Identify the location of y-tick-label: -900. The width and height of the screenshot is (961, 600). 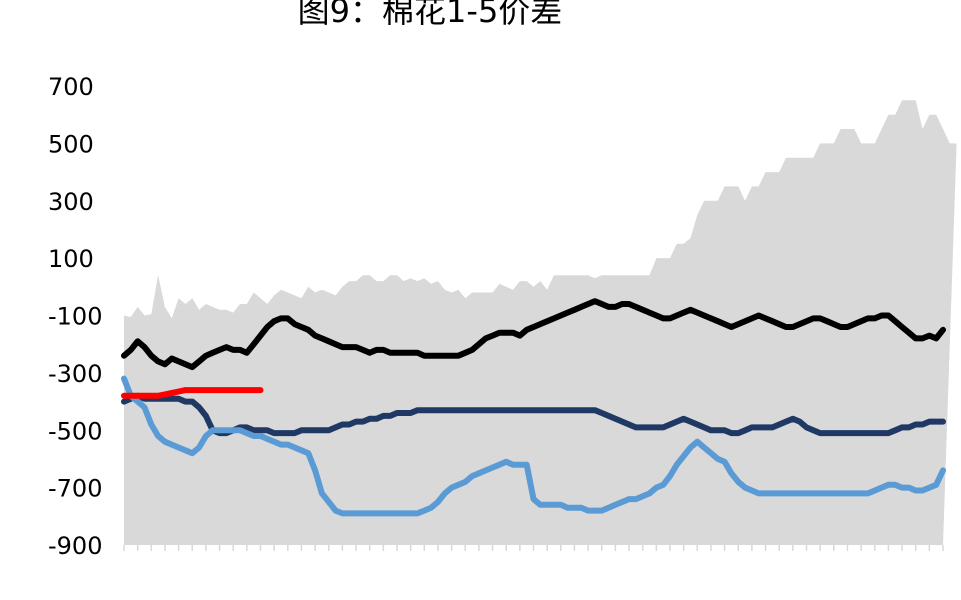
(75, 546).